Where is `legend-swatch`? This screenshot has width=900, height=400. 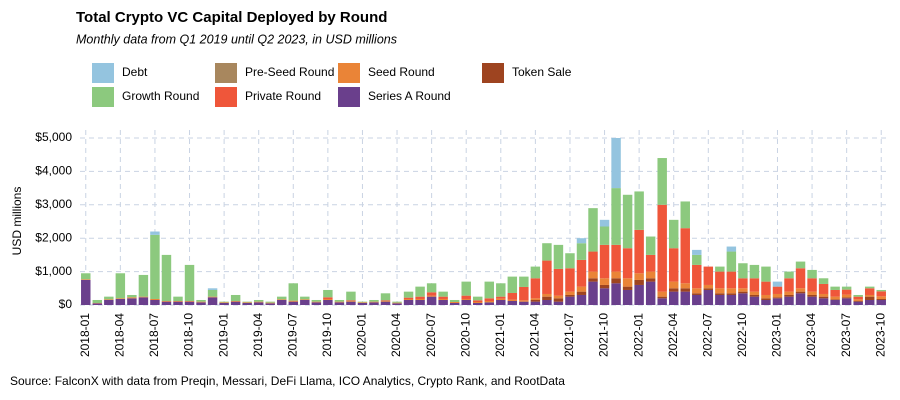 legend-swatch is located at coordinates (349, 97).